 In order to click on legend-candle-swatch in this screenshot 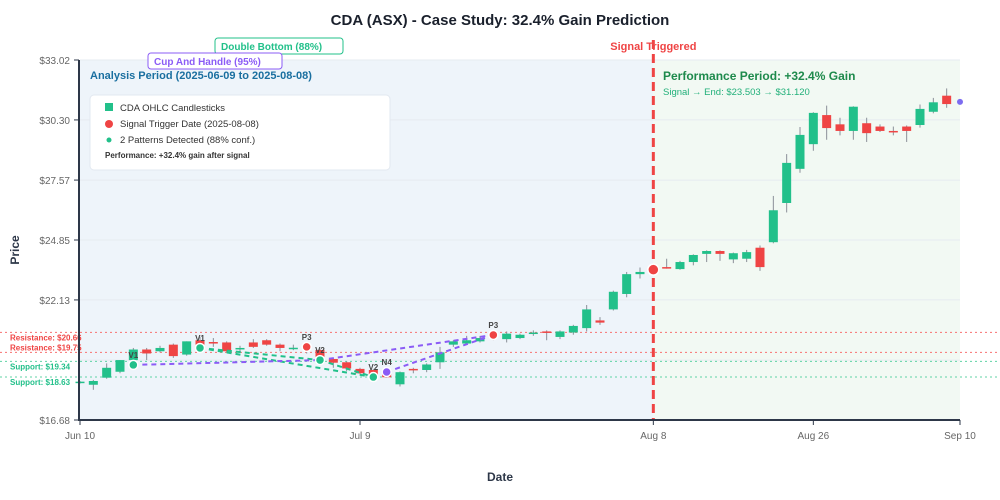, I will do `click(109, 107)`.